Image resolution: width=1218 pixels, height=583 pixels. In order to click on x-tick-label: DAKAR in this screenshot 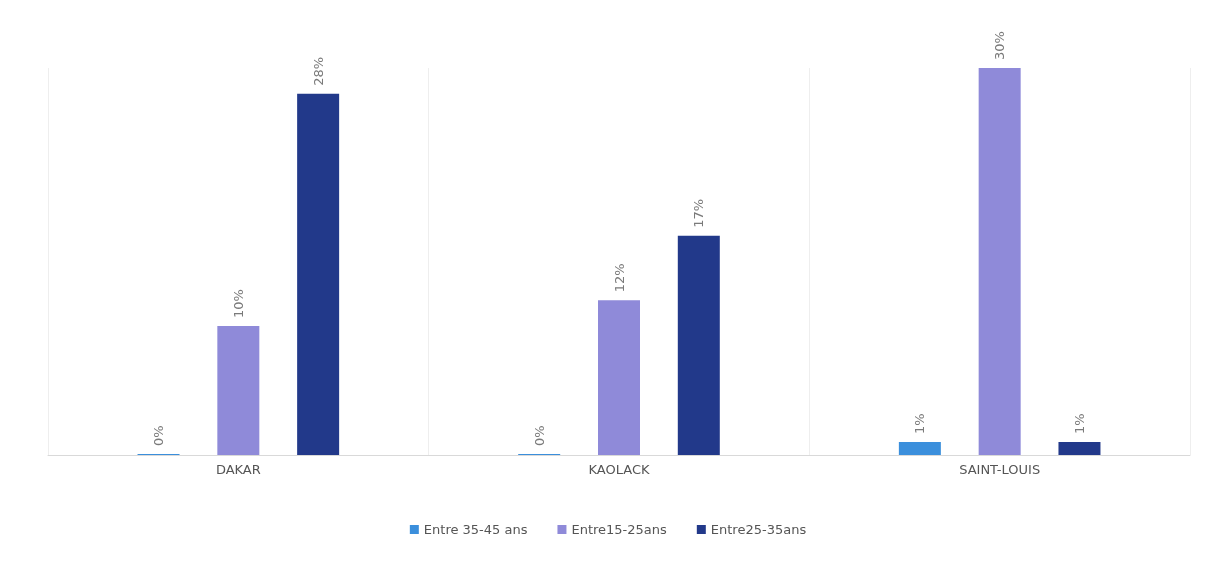, I will do `click(238, 469)`.